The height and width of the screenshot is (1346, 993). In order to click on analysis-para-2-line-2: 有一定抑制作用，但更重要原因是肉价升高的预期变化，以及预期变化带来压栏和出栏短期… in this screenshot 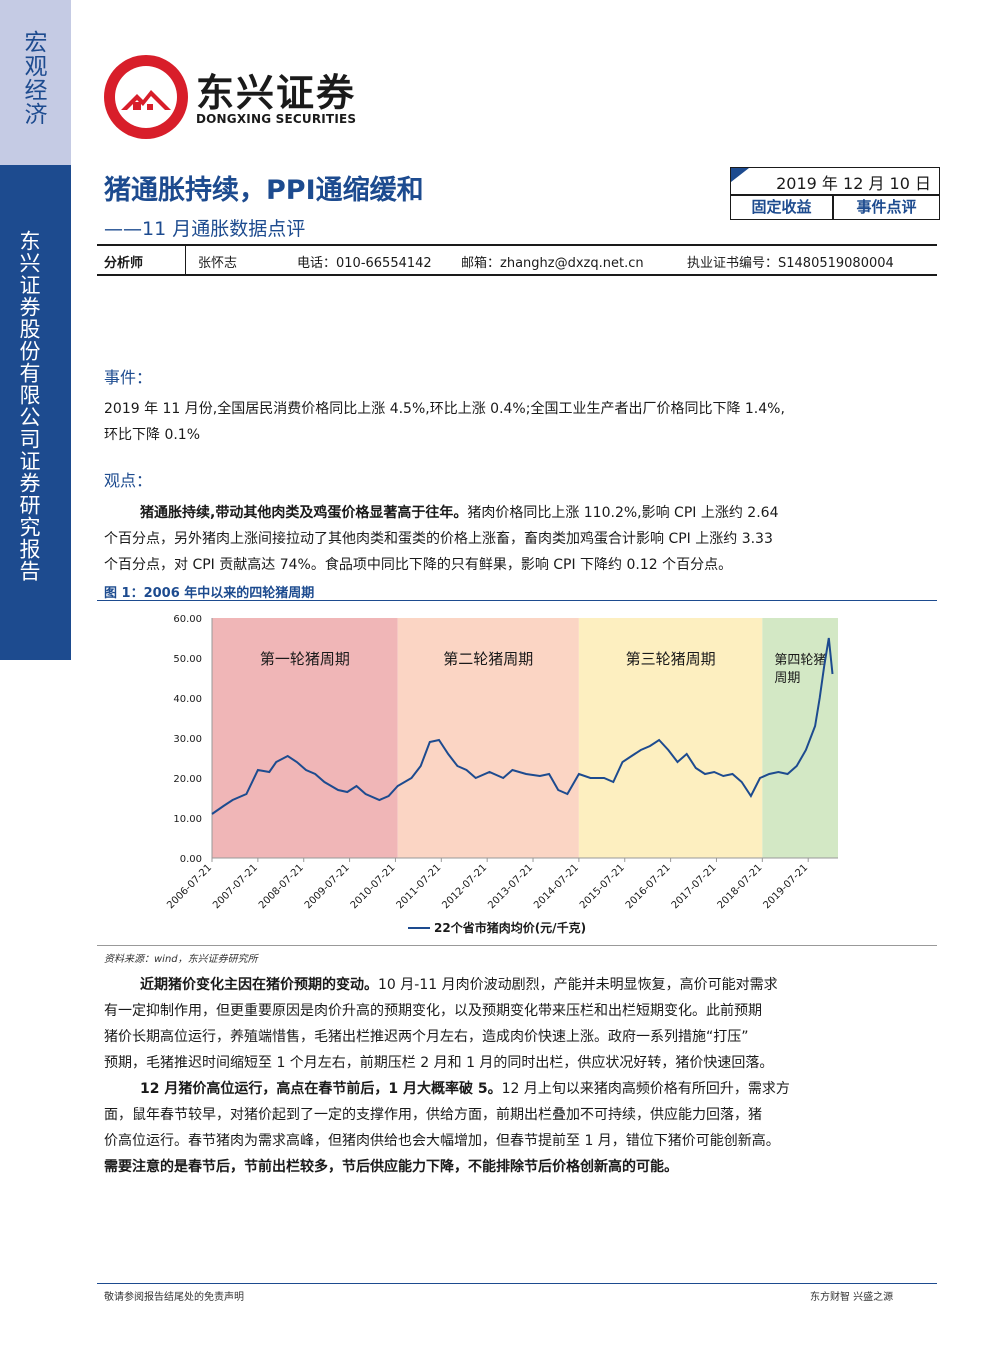, I will do `click(433, 1011)`.